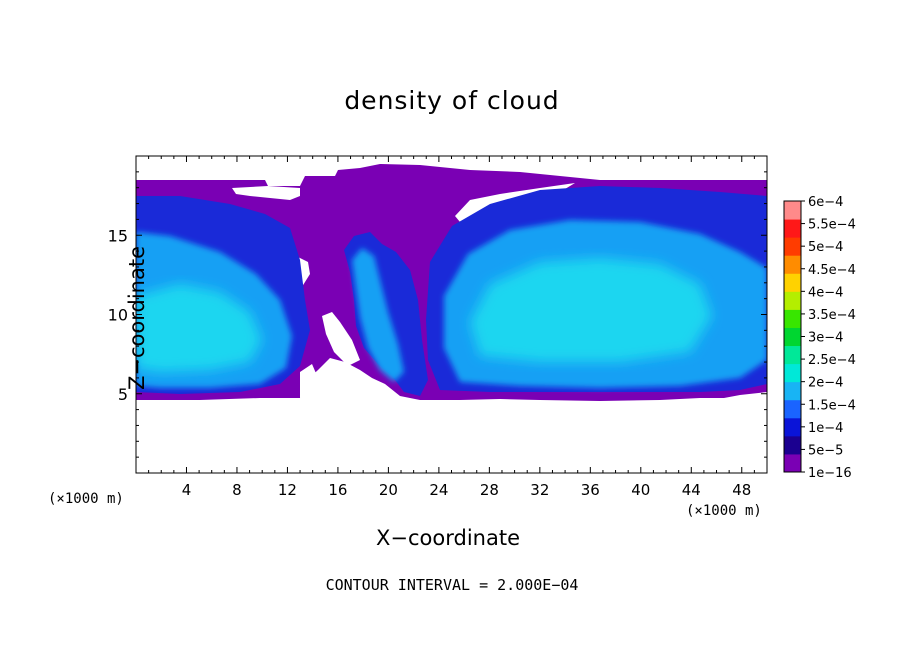  I want to click on colorbar-label: 6e−4, so click(825, 202).